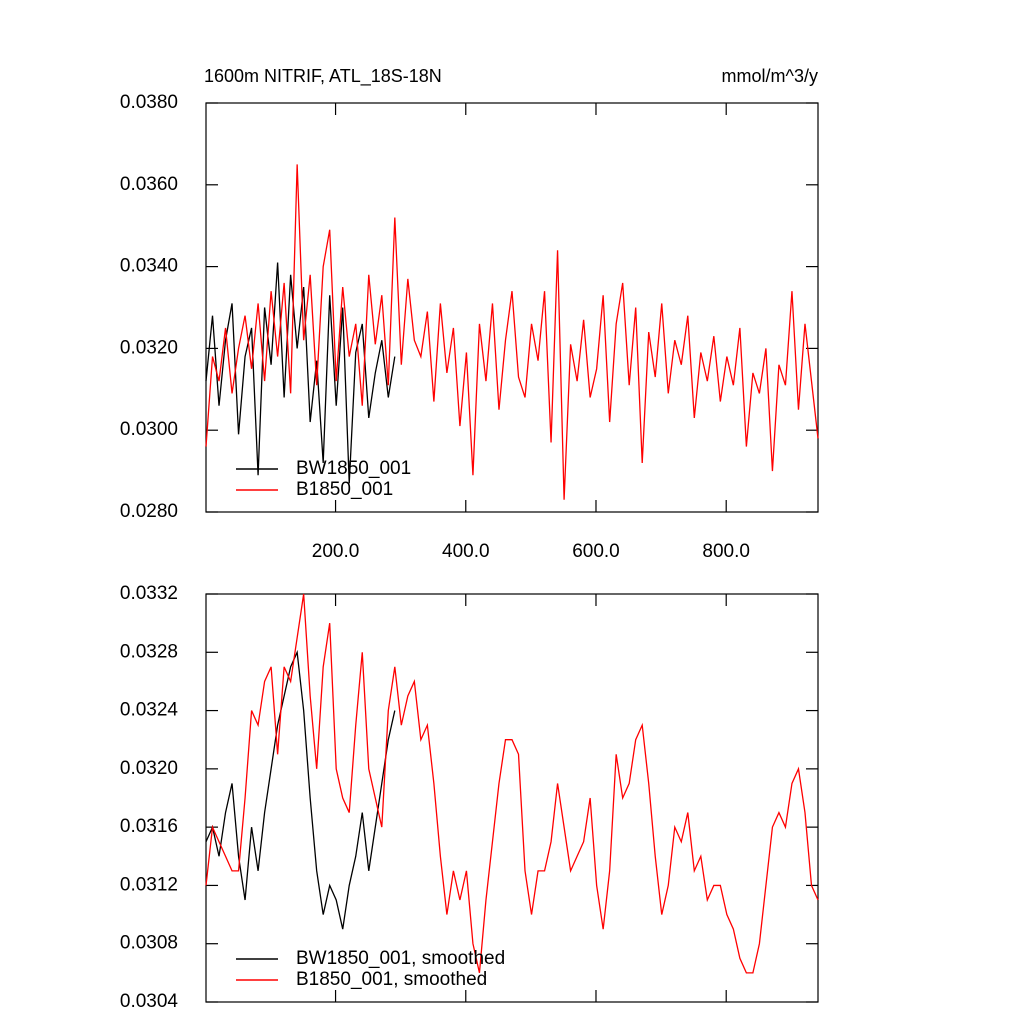  I want to click on chart-title: 1600m NITRIF, ATL_18S-18N, so click(323, 76).